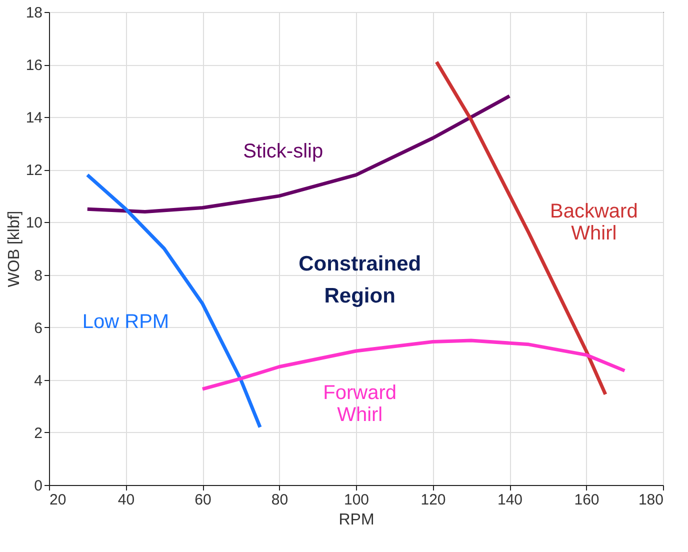 Image resolution: width=688 pixels, height=552 pixels. What do you see at coordinates (360, 280) in the screenshot?
I see `annotation: Constrained Region` at bounding box center [360, 280].